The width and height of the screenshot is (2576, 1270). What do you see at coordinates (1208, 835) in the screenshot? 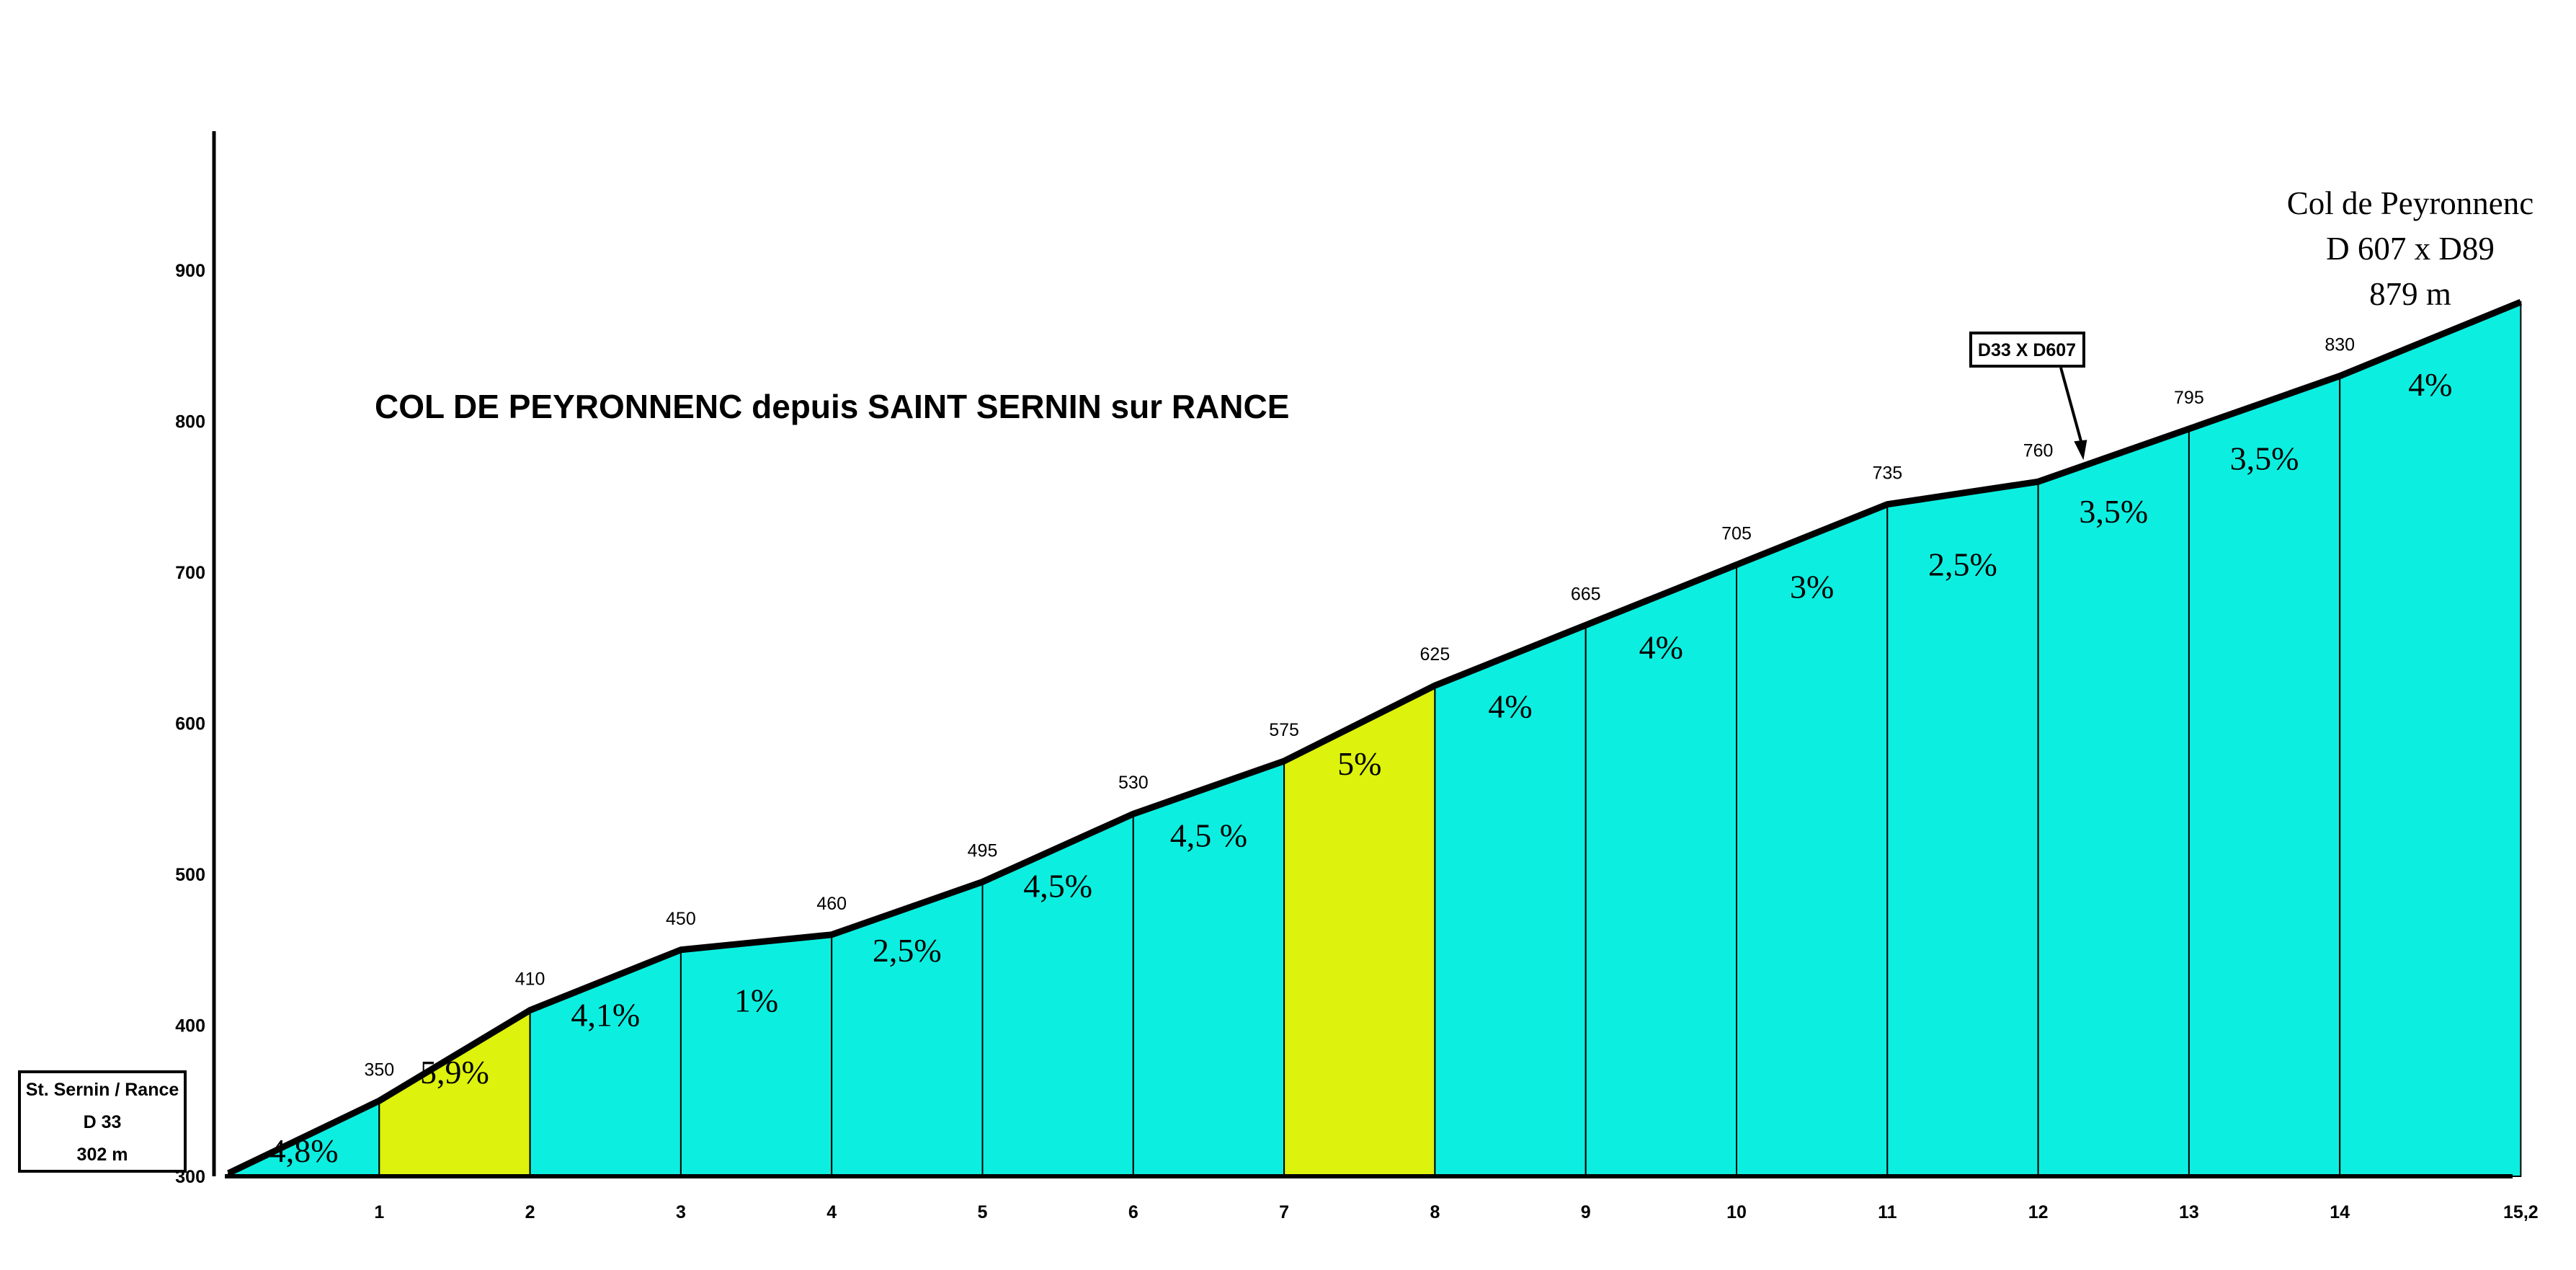
I see `grade-label-7: 4,5 %` at bounding box center [1208, 835].